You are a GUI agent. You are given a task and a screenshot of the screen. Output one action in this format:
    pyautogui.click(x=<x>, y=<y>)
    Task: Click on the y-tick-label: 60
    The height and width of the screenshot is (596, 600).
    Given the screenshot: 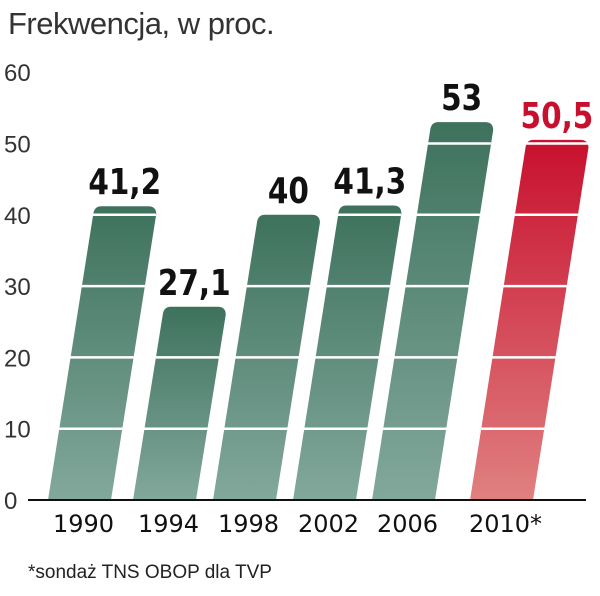 What is the action you would take?
    pyautogui.click(x=17, y=73)
    